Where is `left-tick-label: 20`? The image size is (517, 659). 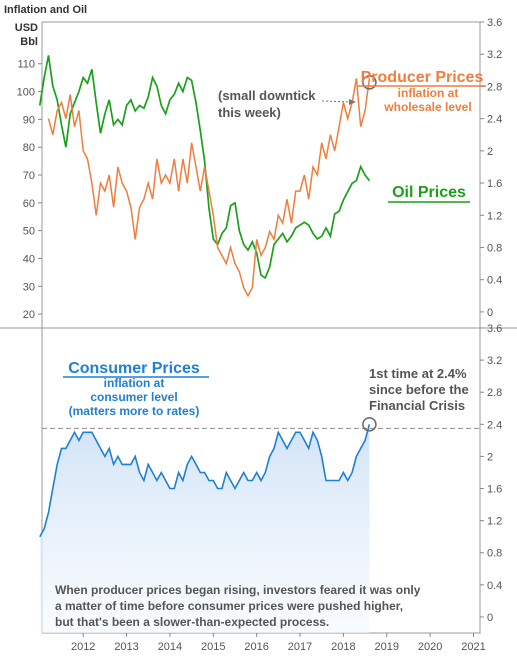 left-tick-label: 20 is located at coordinates (29, 315).